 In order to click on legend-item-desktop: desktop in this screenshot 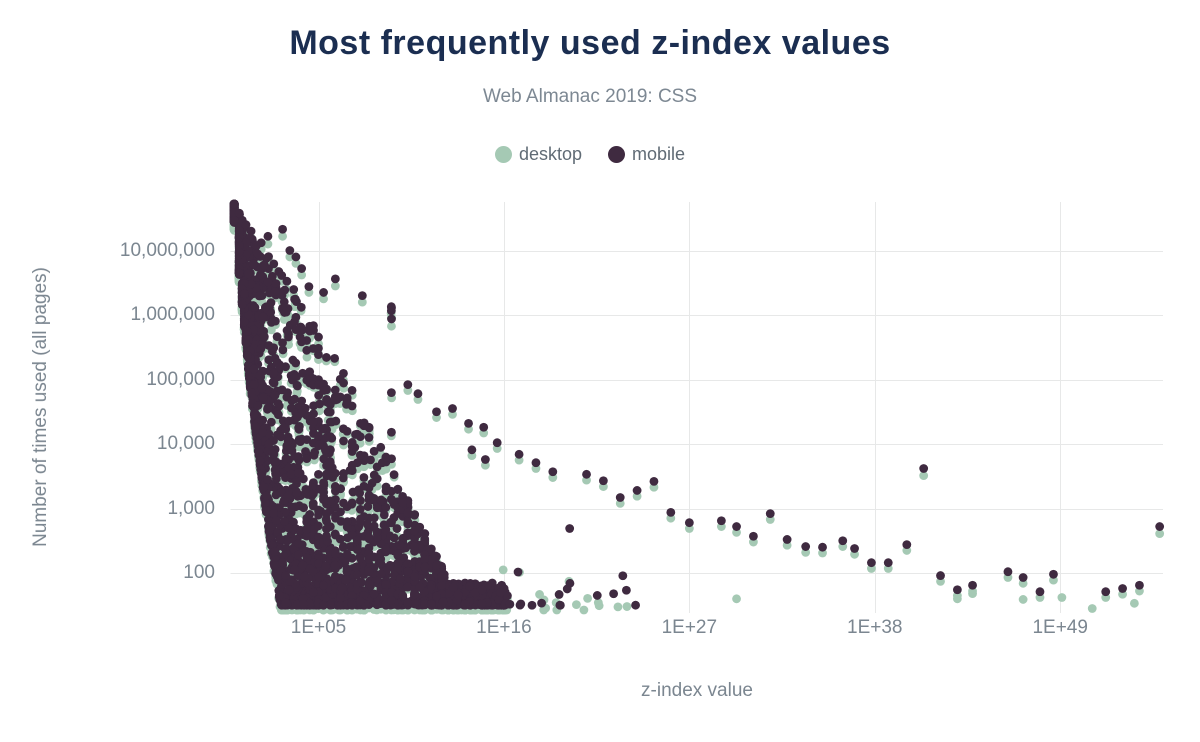, I will do `click(538, 154)`.